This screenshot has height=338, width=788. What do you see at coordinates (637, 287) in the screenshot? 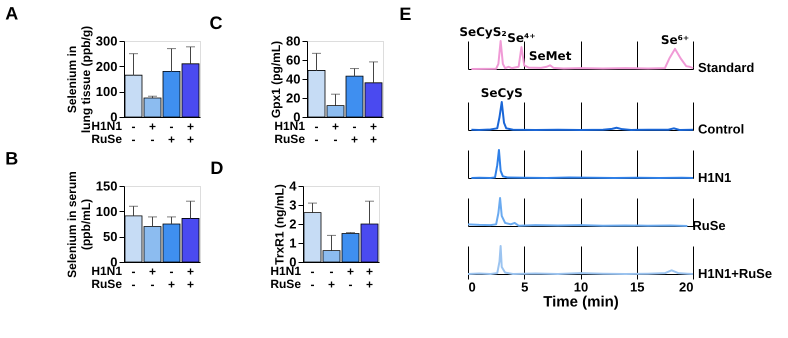
I see `x-tick-label: 15` at bounding box center [637, 287].